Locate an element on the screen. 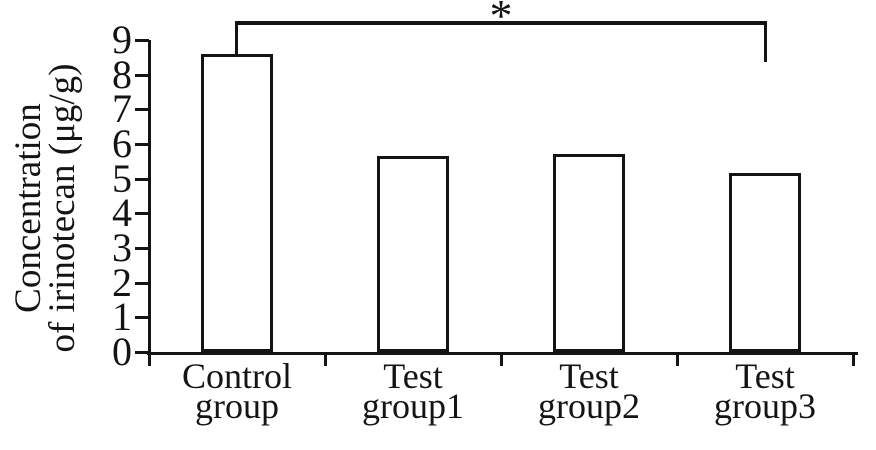 This screenshot has height=450, width=876. y-axis-tick-label: 3 is located at coordinates (122, 247).